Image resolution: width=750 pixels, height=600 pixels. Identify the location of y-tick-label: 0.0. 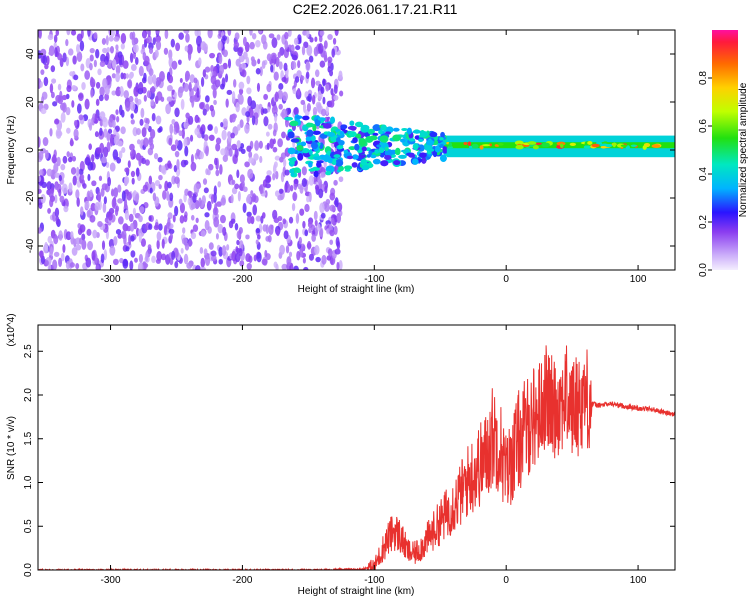
(28, 570).